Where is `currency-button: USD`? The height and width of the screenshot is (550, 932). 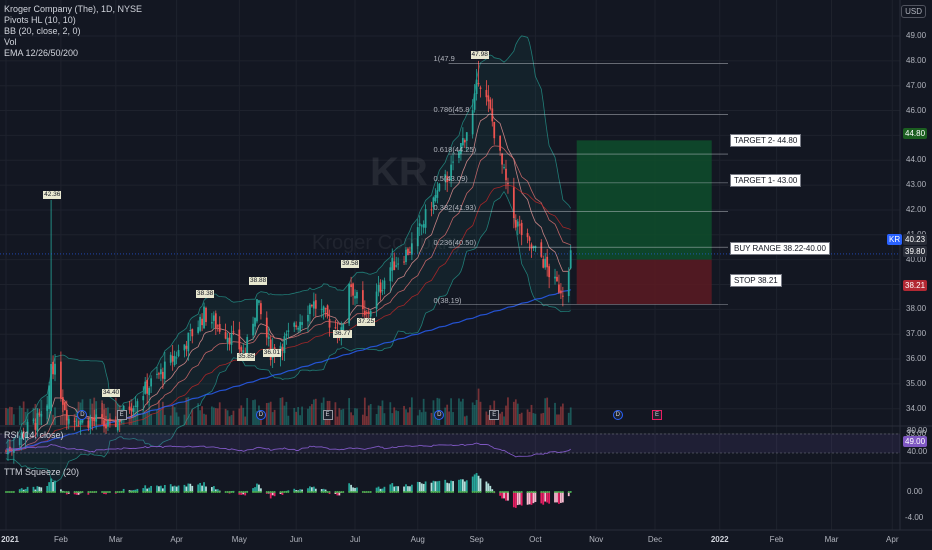 currency-button: USD is located at coordinates (913, 11).